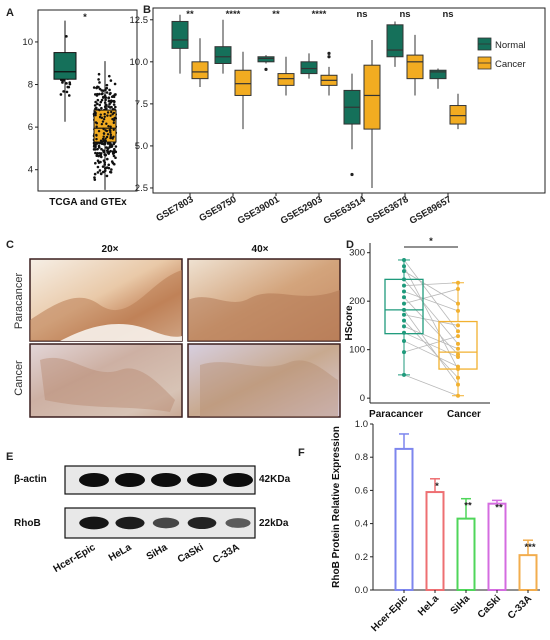  I want to click on legend-label-normal: Normal, so click(510, 45).